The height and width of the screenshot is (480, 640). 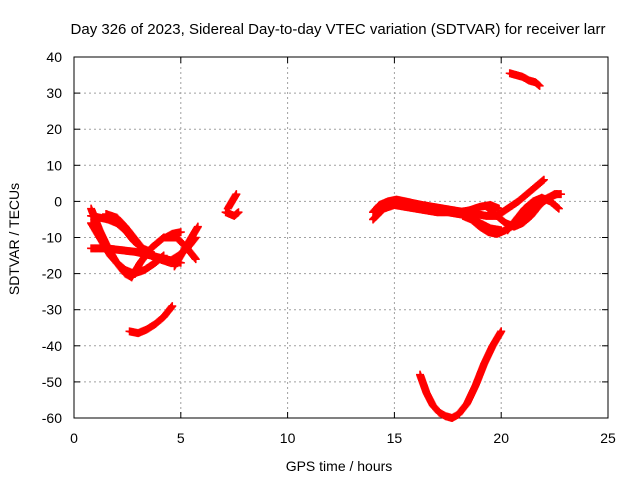 What do you see at coordinates (339, 466) in the screenshot?
I see `x-axis-title: GPS time / hours` at bounding box center [339, 466].